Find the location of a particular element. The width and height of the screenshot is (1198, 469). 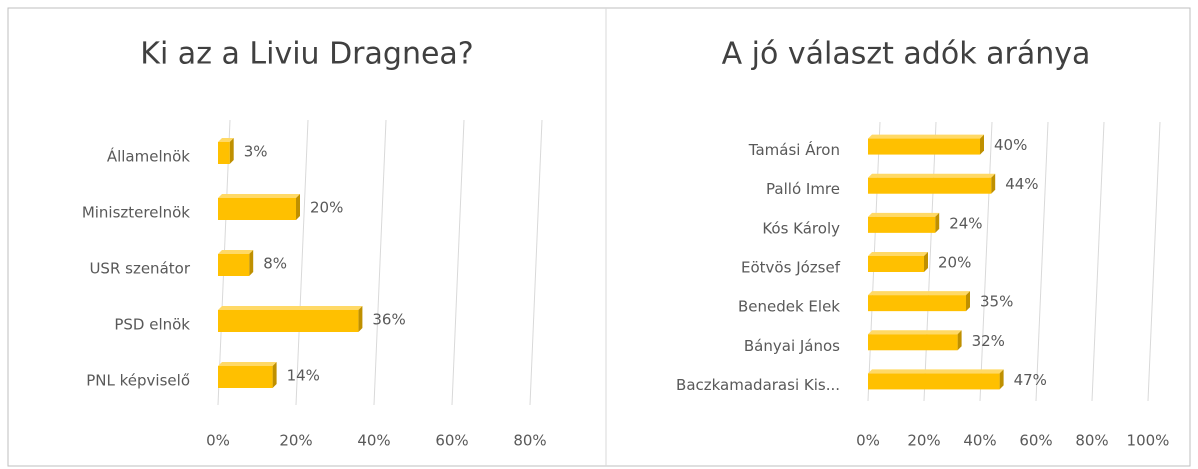

y-tick-label: Benedek Elek is located at coordinates (789, 307).